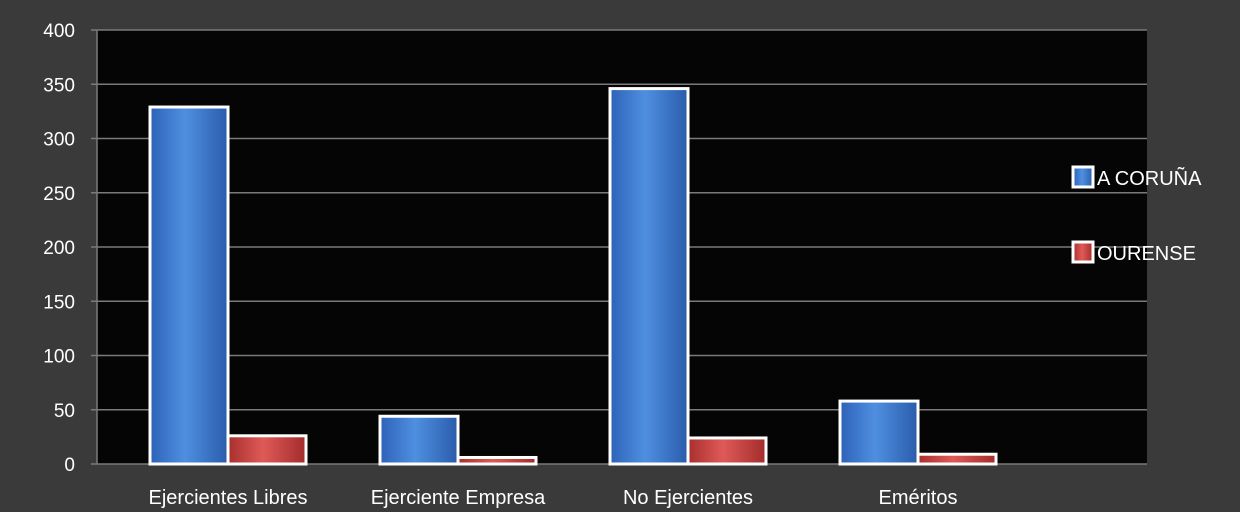 This screenshot has width=1240, height=512. I want to click on y-tick-label: 0, so click(69, 465).